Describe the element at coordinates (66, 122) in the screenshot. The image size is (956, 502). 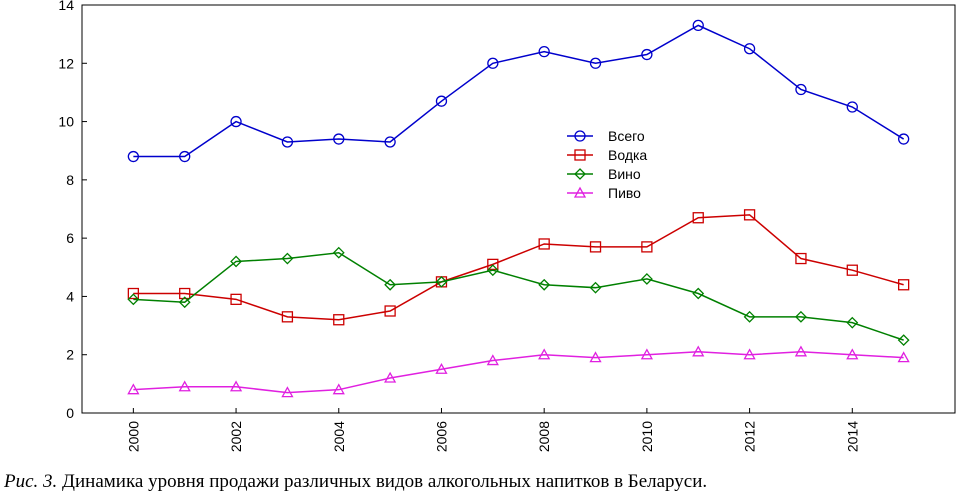
I see `y-tick-label: 10` at that location.